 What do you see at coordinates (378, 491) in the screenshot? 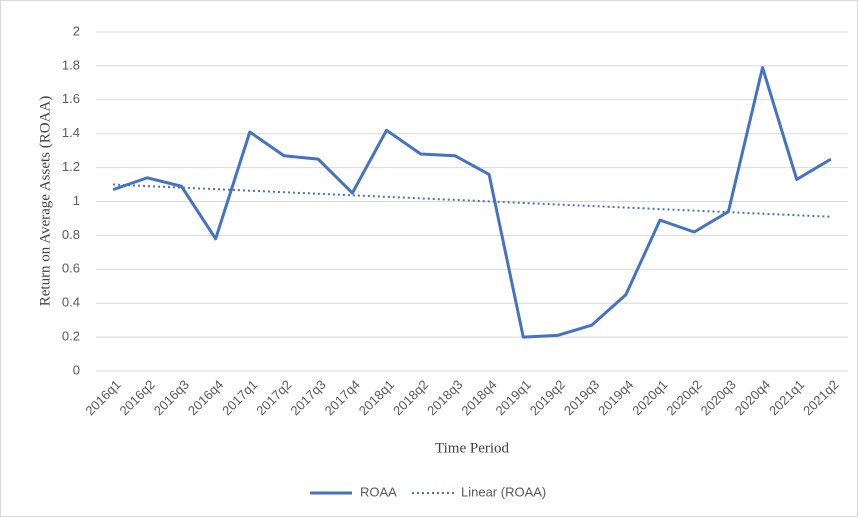
I see `legend-label: ROAA` at bounding box center [378, 491].